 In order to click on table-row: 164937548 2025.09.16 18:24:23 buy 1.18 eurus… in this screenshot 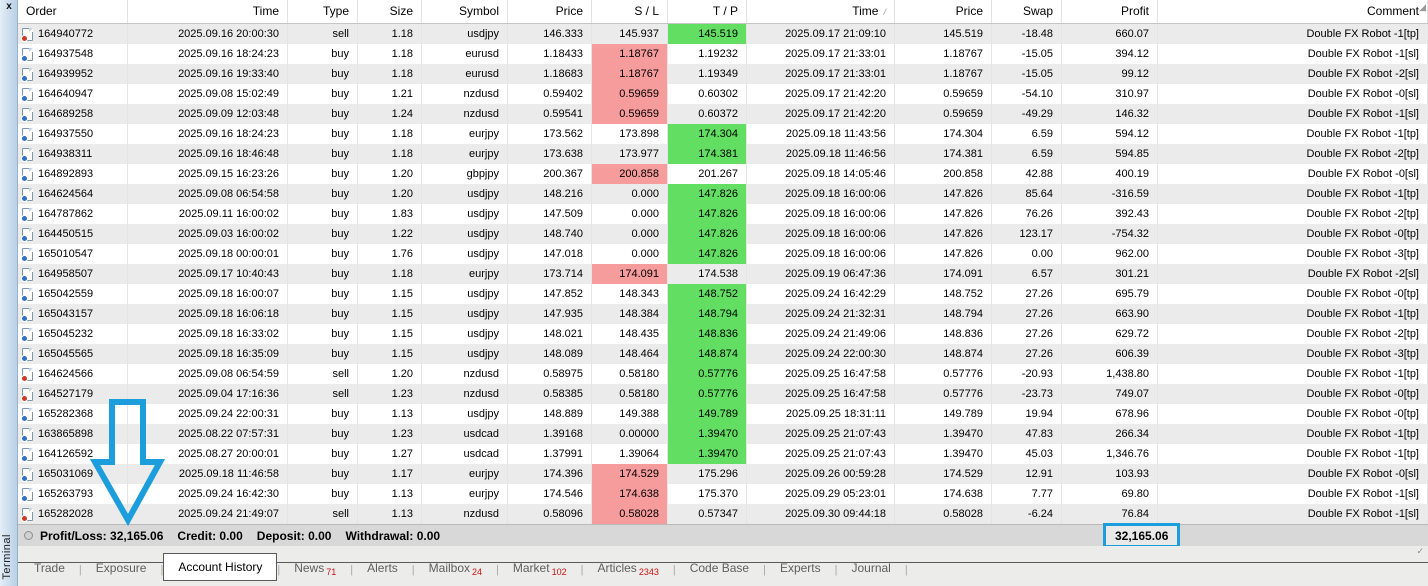, I will do `click(723, 54)`.